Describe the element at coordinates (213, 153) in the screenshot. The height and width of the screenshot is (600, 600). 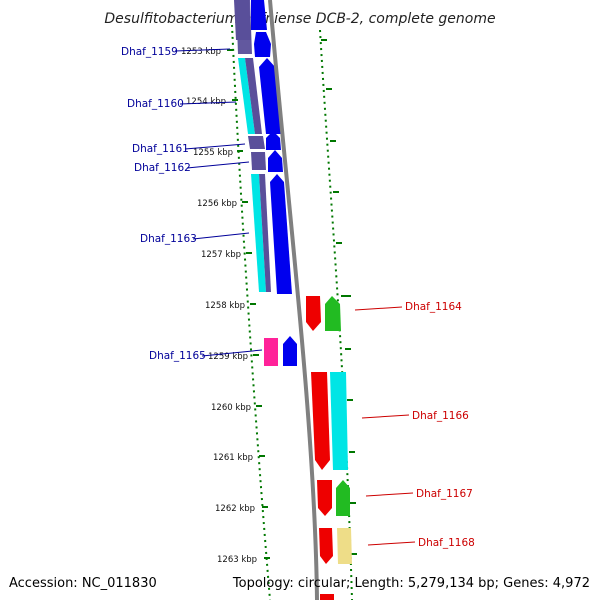
I see `tick-label: 1255 kbp` at that location.